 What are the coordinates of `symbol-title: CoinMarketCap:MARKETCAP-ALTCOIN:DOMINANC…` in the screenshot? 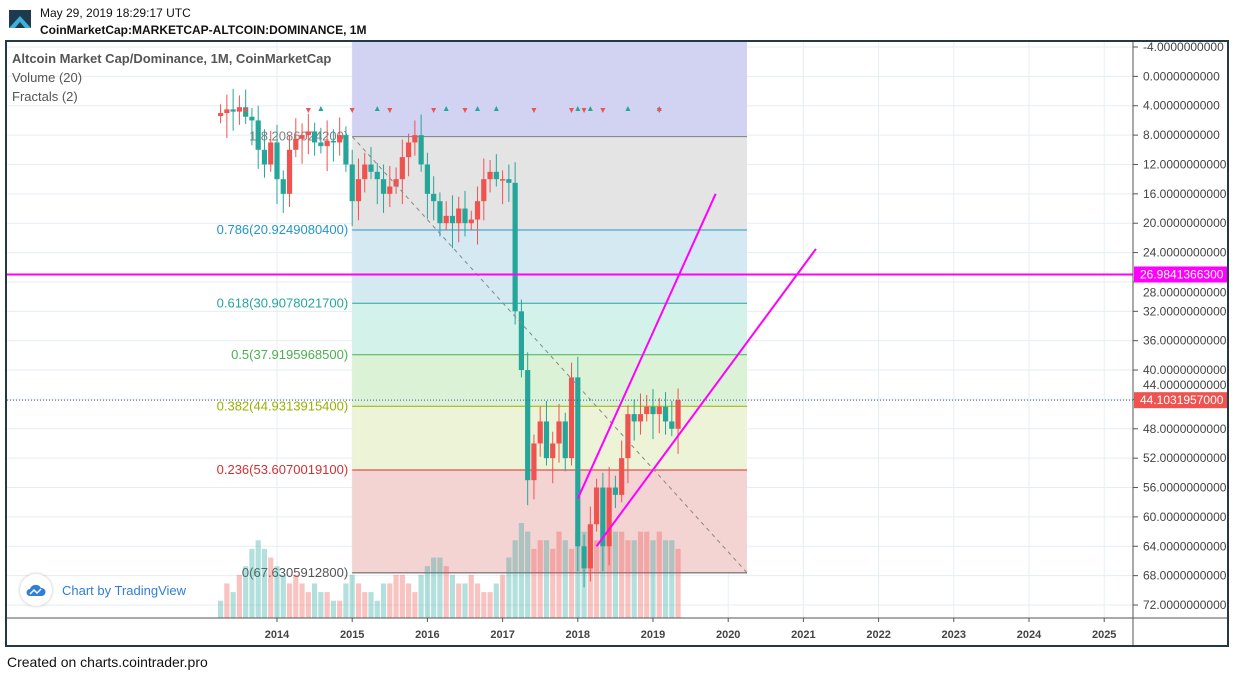 It's located at (203, 30).